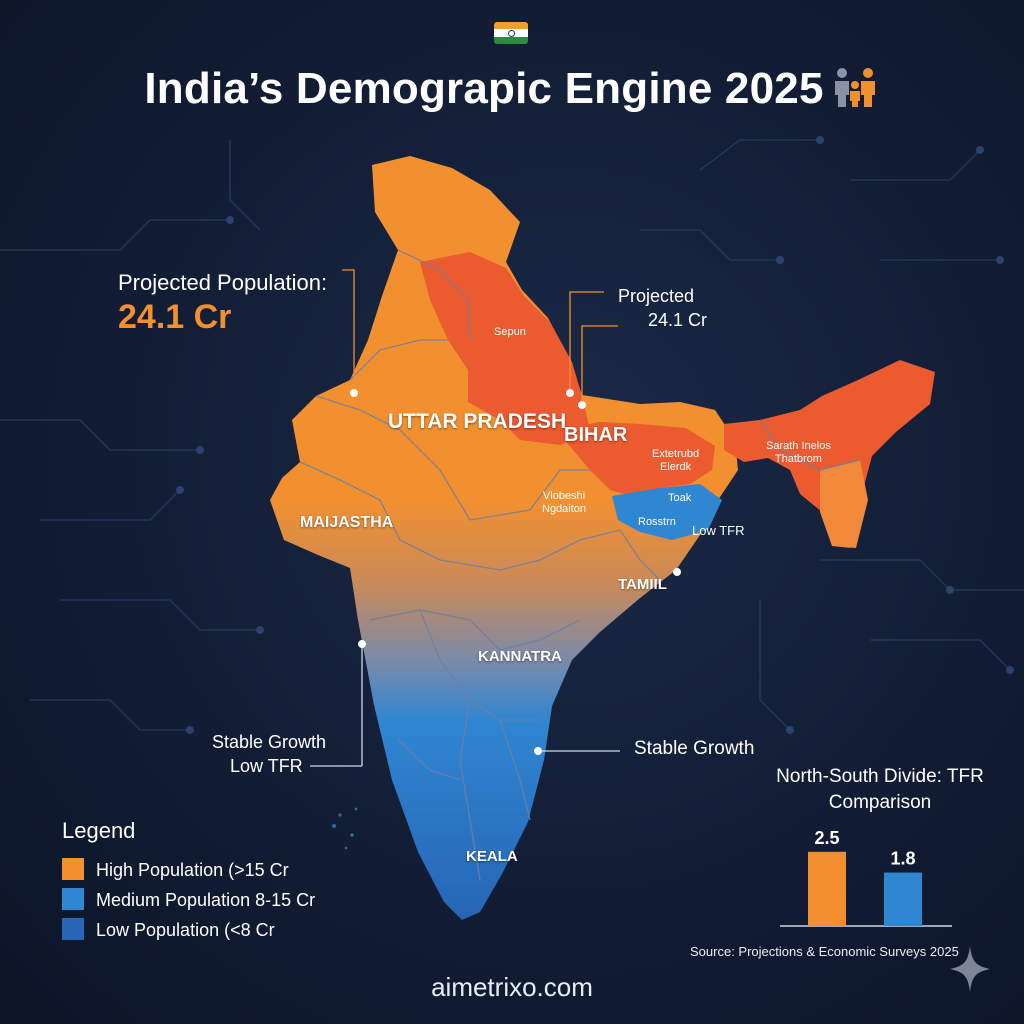 This screenshot has width=1024, height=1024. I want to click on northeast-south, so click(844, 504).